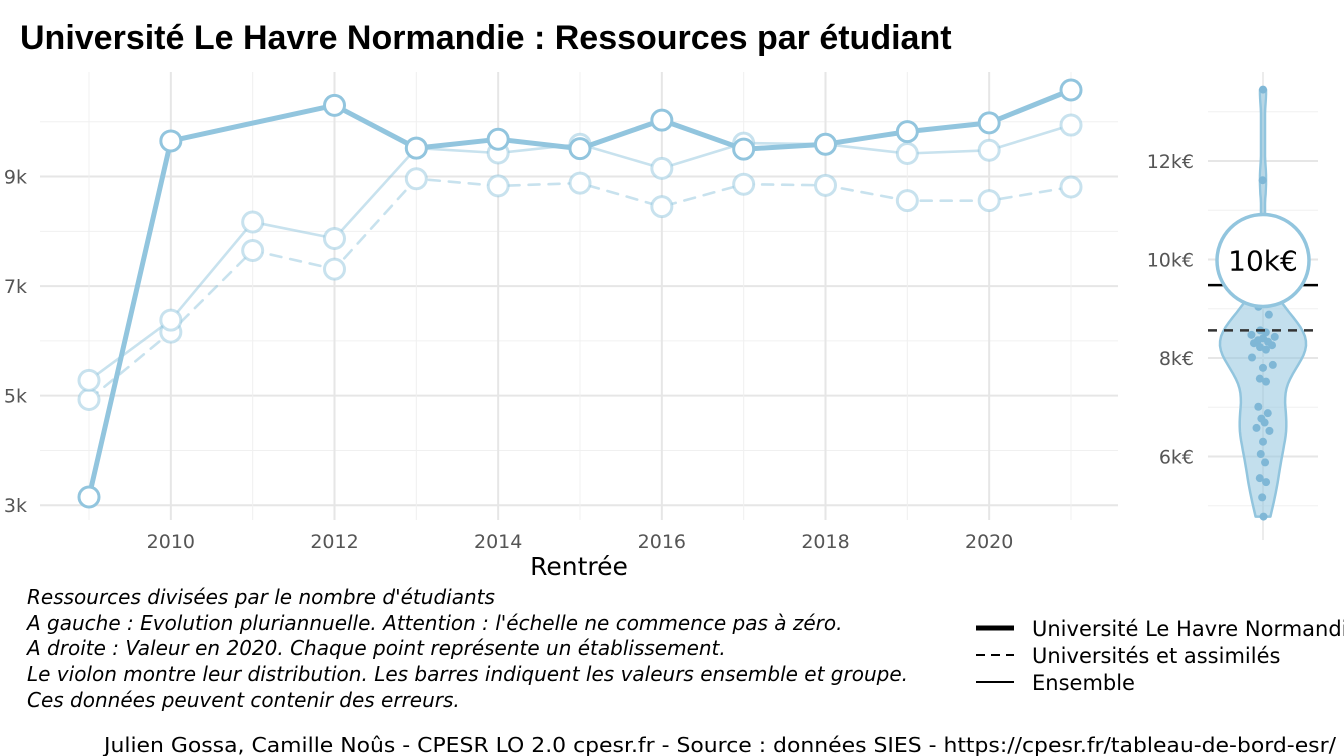 The width and height of the screenshot is (1344, 756). I want to click on violin-panel: 6k€ 8k€ 10k€ 12k€ 10k€, so click(1232, 306).